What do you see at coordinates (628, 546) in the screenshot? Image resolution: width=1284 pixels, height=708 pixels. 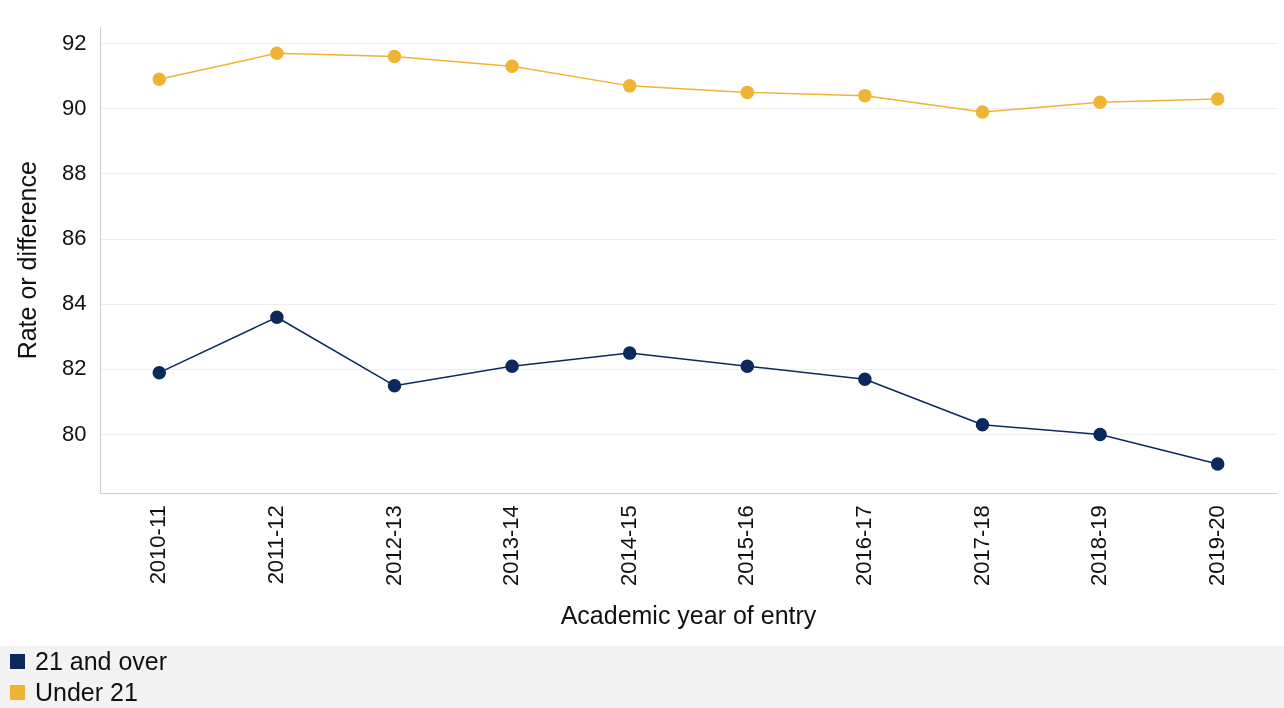 I see `x-tick-label: 2014-15` at bounding box center [628, 546].